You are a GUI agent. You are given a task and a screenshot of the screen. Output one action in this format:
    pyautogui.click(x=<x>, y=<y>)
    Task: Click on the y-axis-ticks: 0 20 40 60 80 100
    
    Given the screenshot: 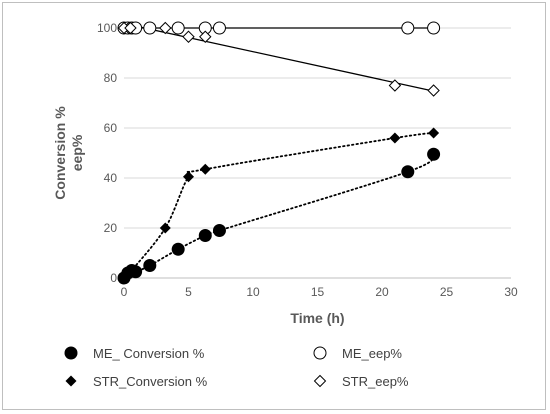 What is the action you would take?
    pyautogui.click(x=107, y=153)
    